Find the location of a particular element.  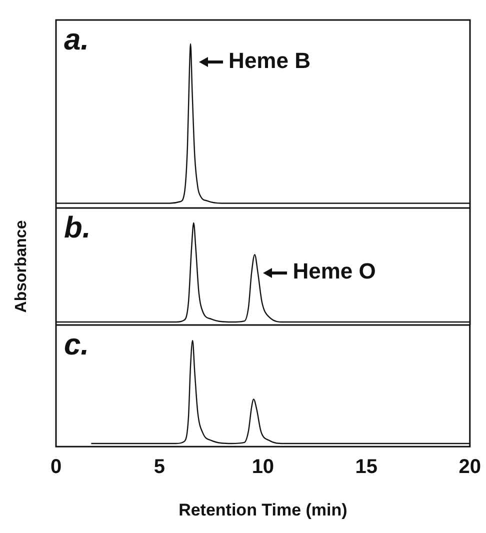

x-tick-label: 10 is located at coordinates (263, 467).